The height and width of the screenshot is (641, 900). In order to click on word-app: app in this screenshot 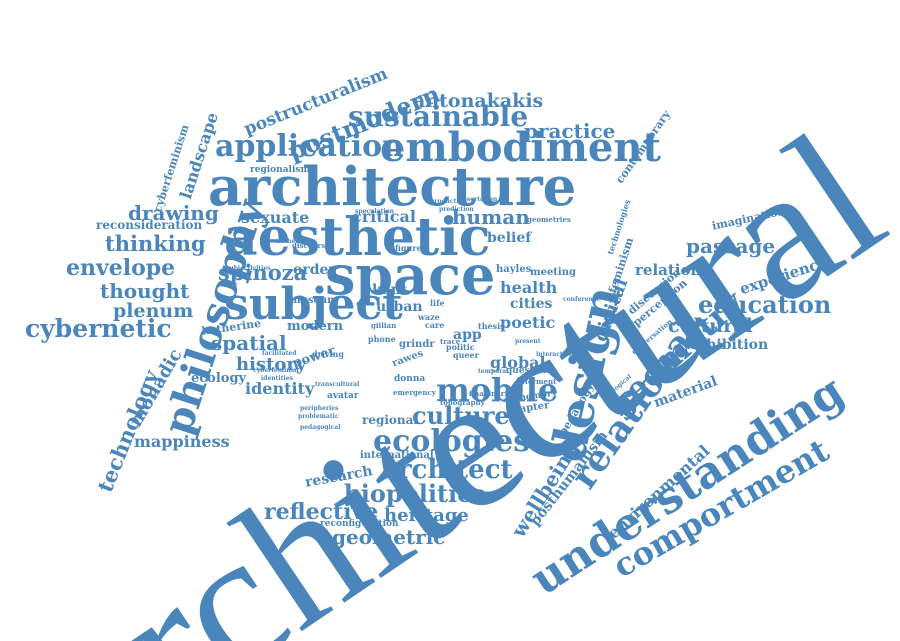, I will do `click(467, 335)`.